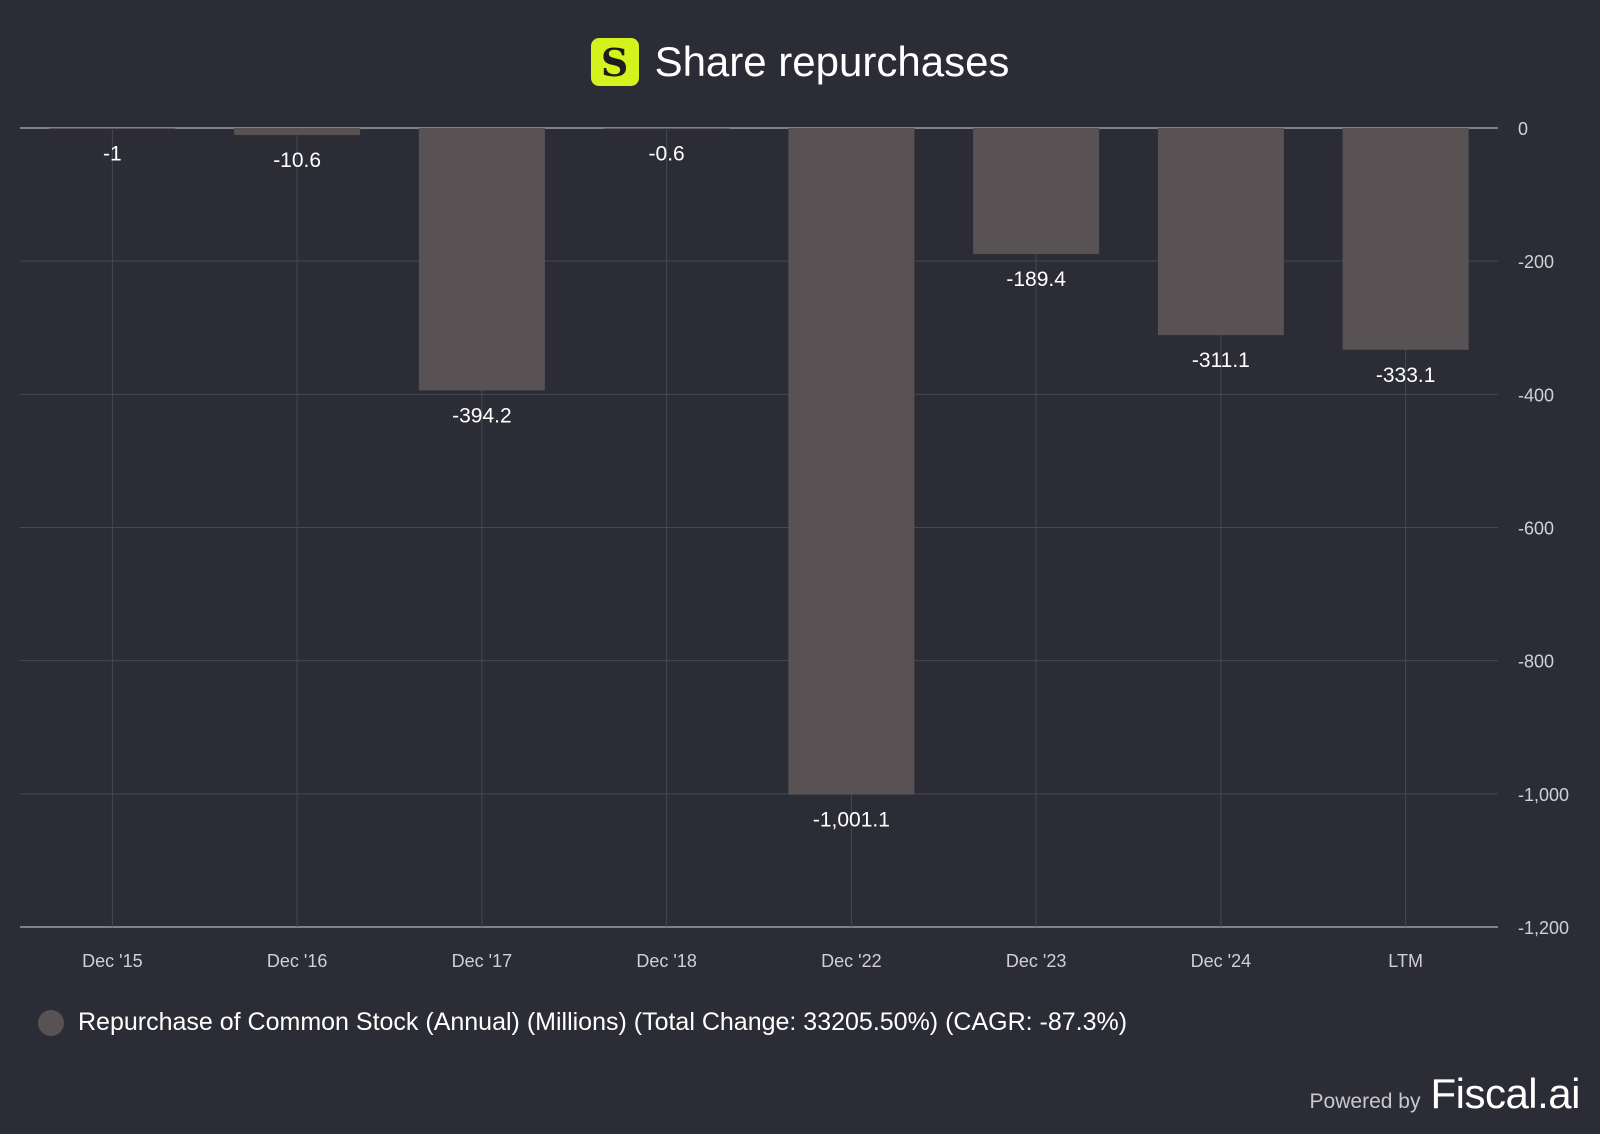 Image resolution: width=1600 pixels, height=1134 pixels. What do you see at coordinates (1536, 395) in the screenshot?
I see `y-tick-label: -400` at bounding box center [1536, 395].